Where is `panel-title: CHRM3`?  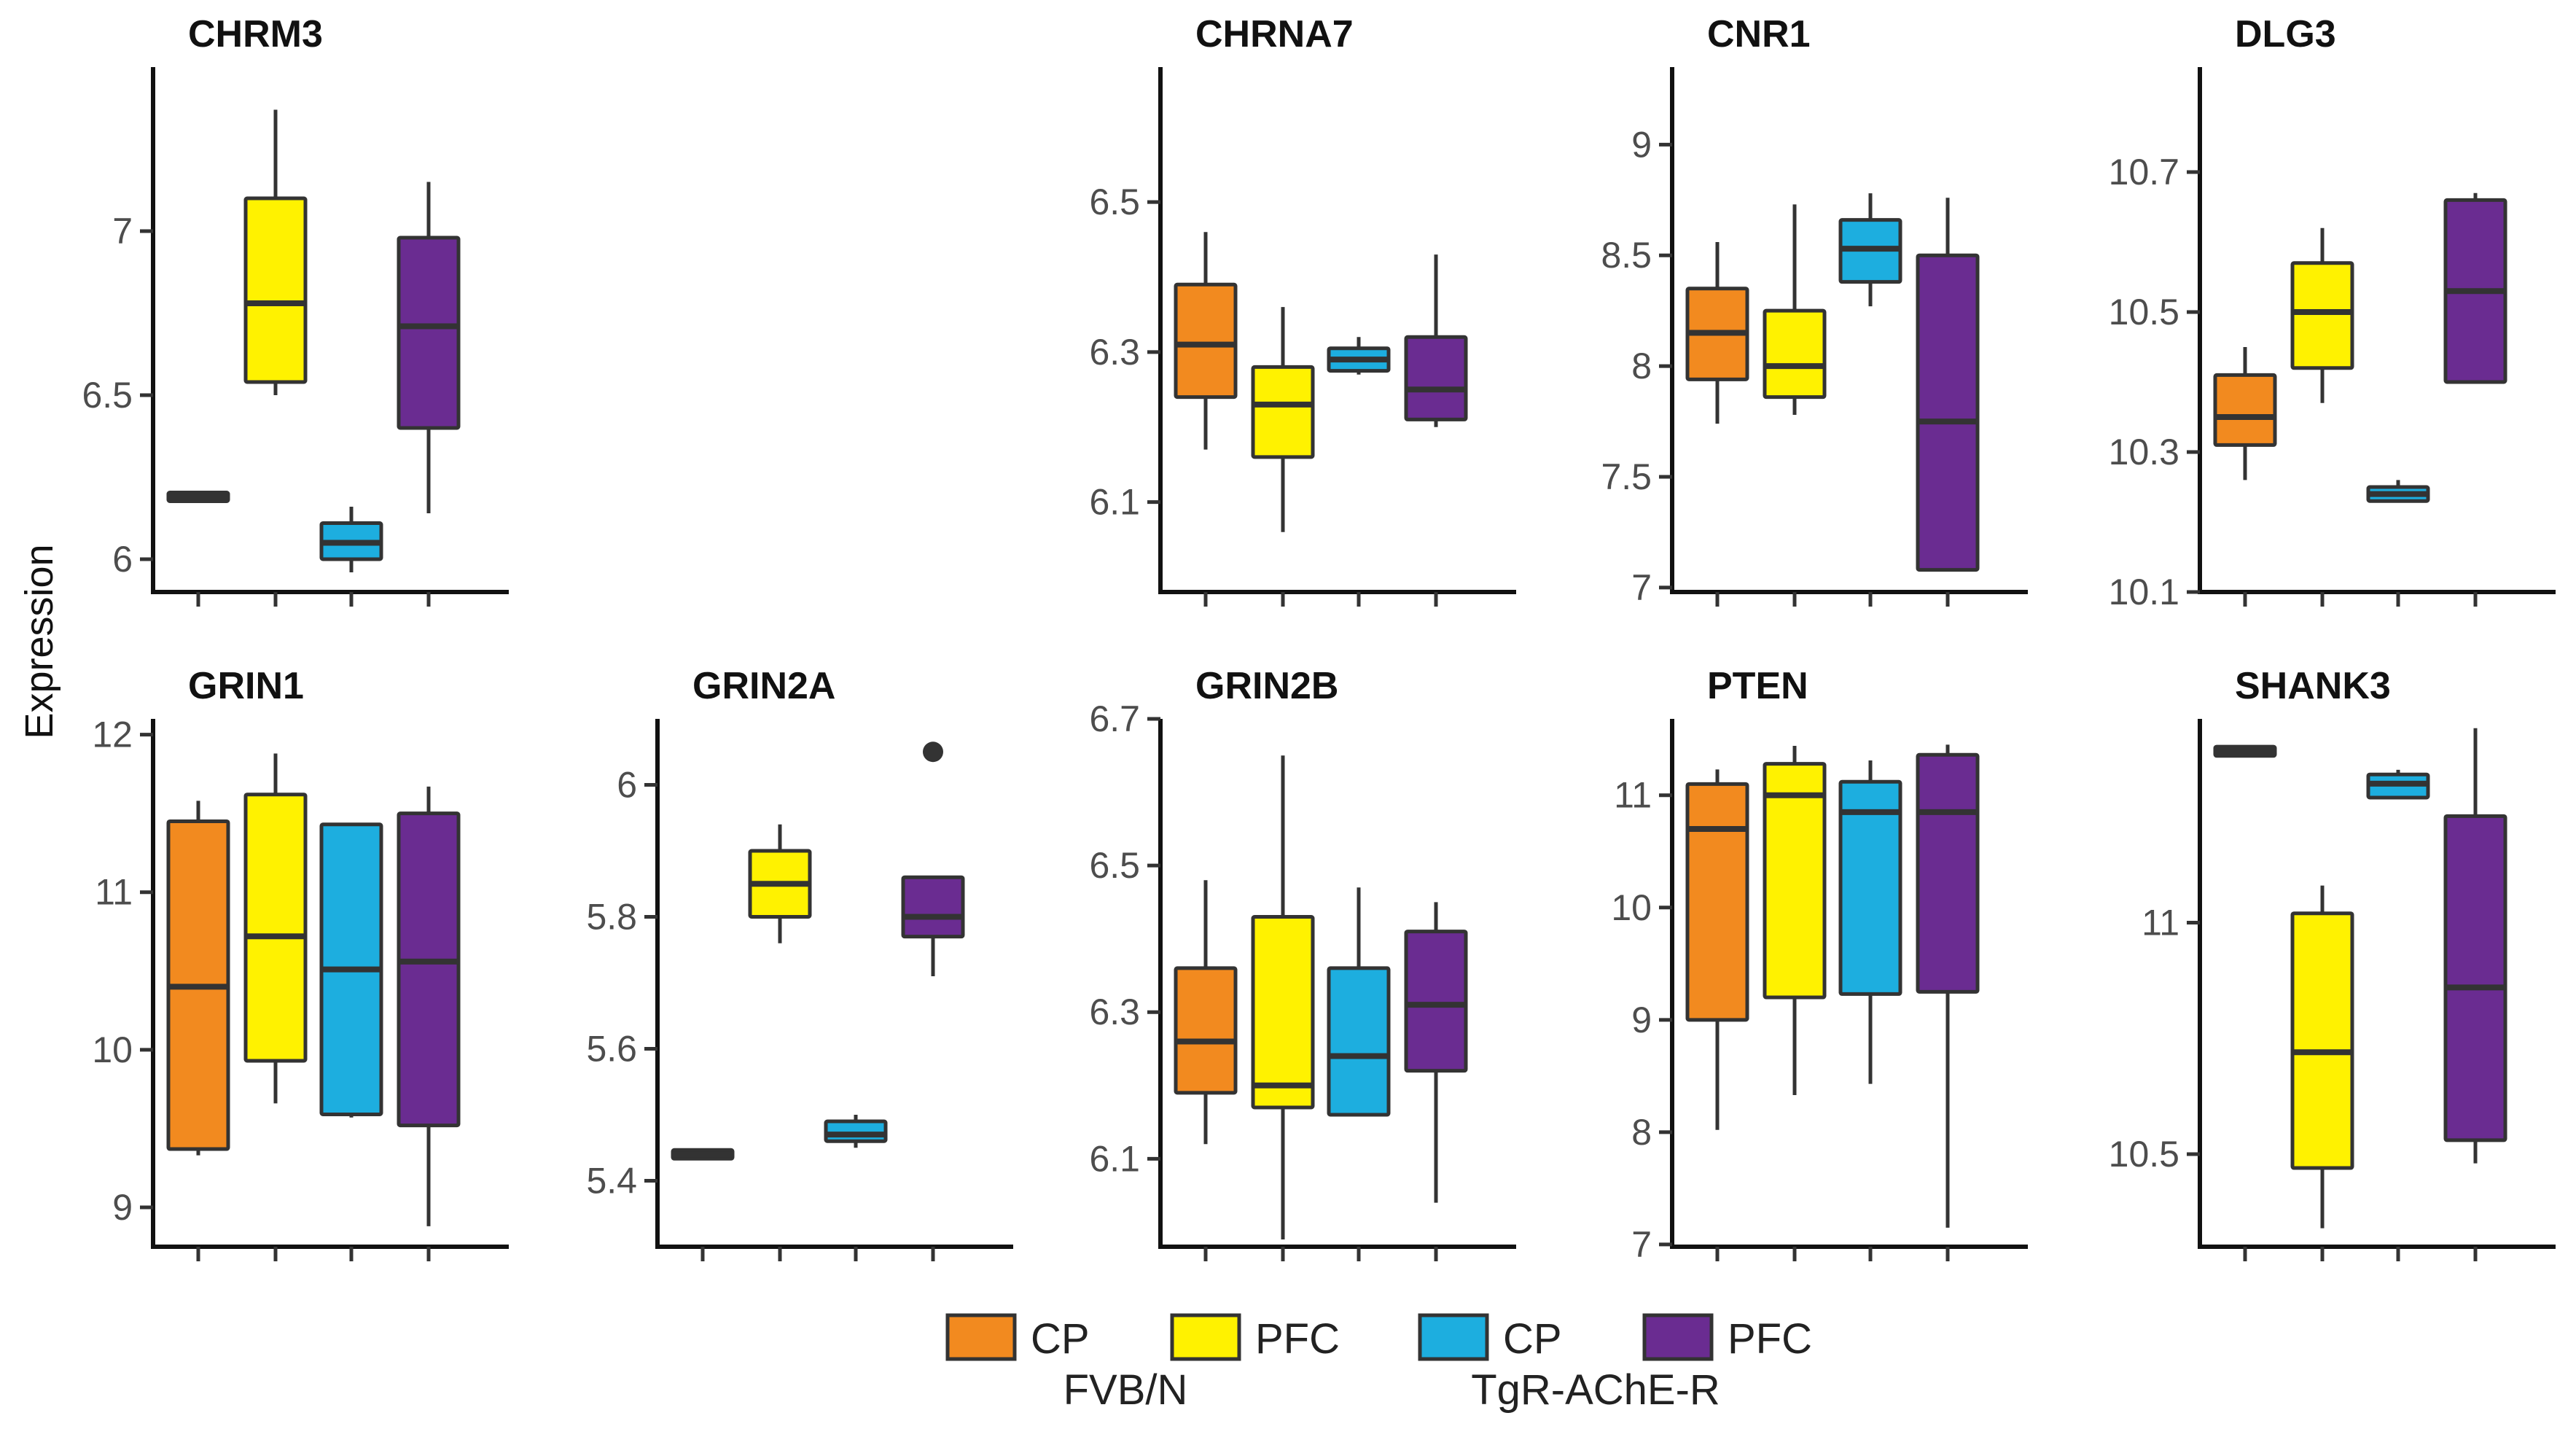 panel-title: CHRM3 is located at coordinates (255, 34).